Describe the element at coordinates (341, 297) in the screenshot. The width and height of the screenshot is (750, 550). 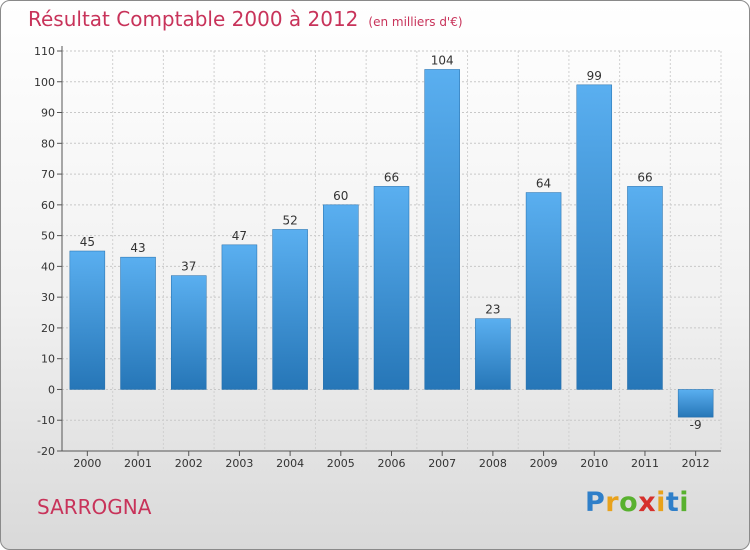
I see `bar-2005` at that location.